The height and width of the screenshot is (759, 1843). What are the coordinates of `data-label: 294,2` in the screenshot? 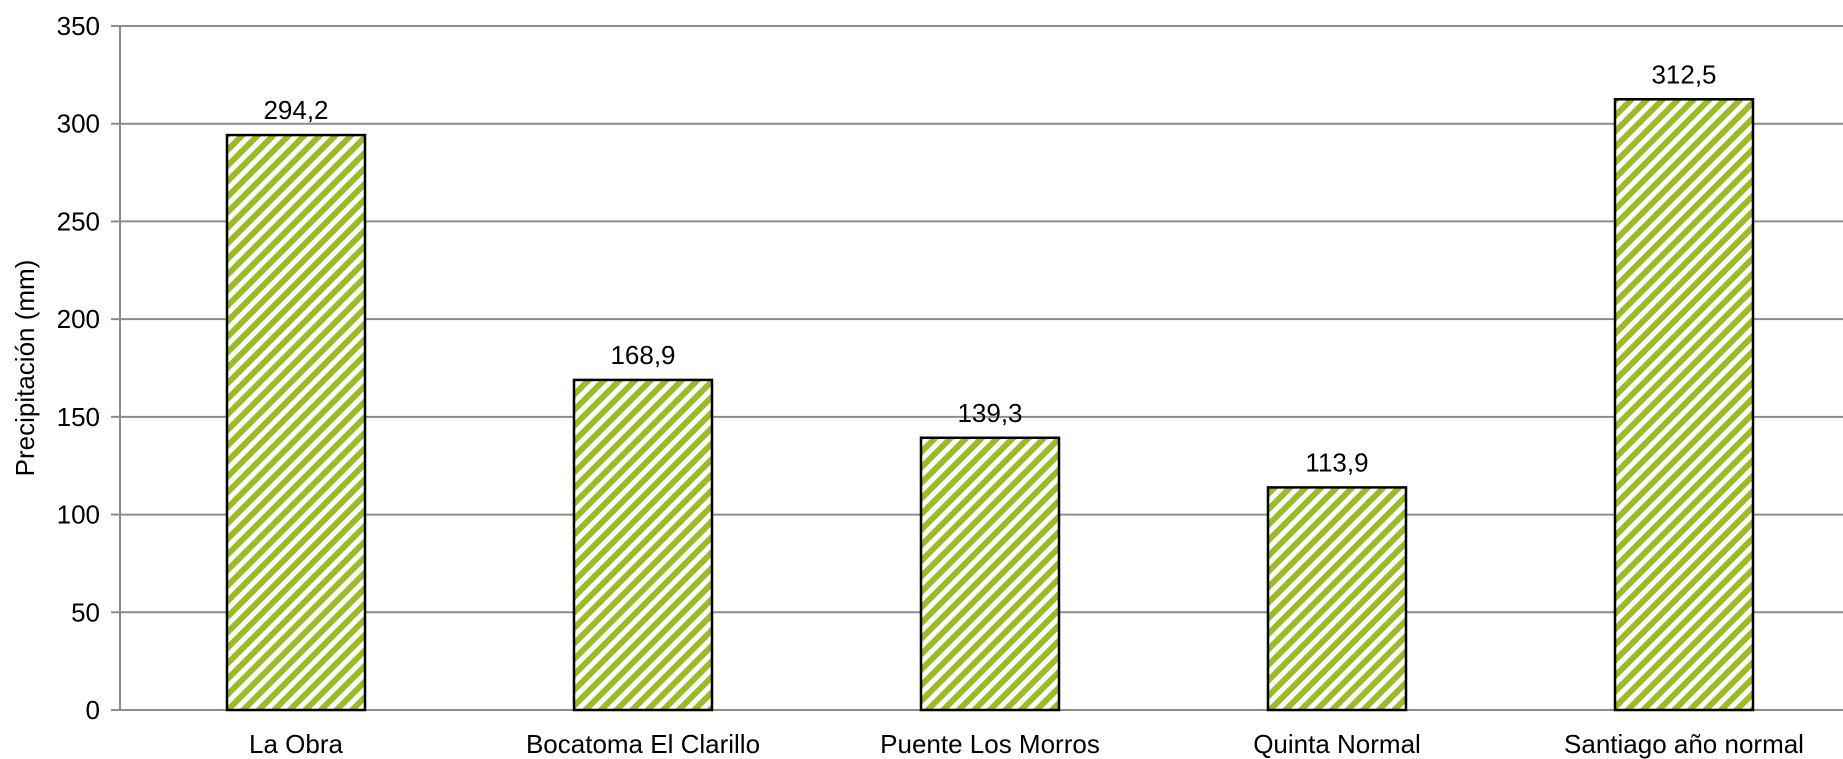 It's located at (295, 110).